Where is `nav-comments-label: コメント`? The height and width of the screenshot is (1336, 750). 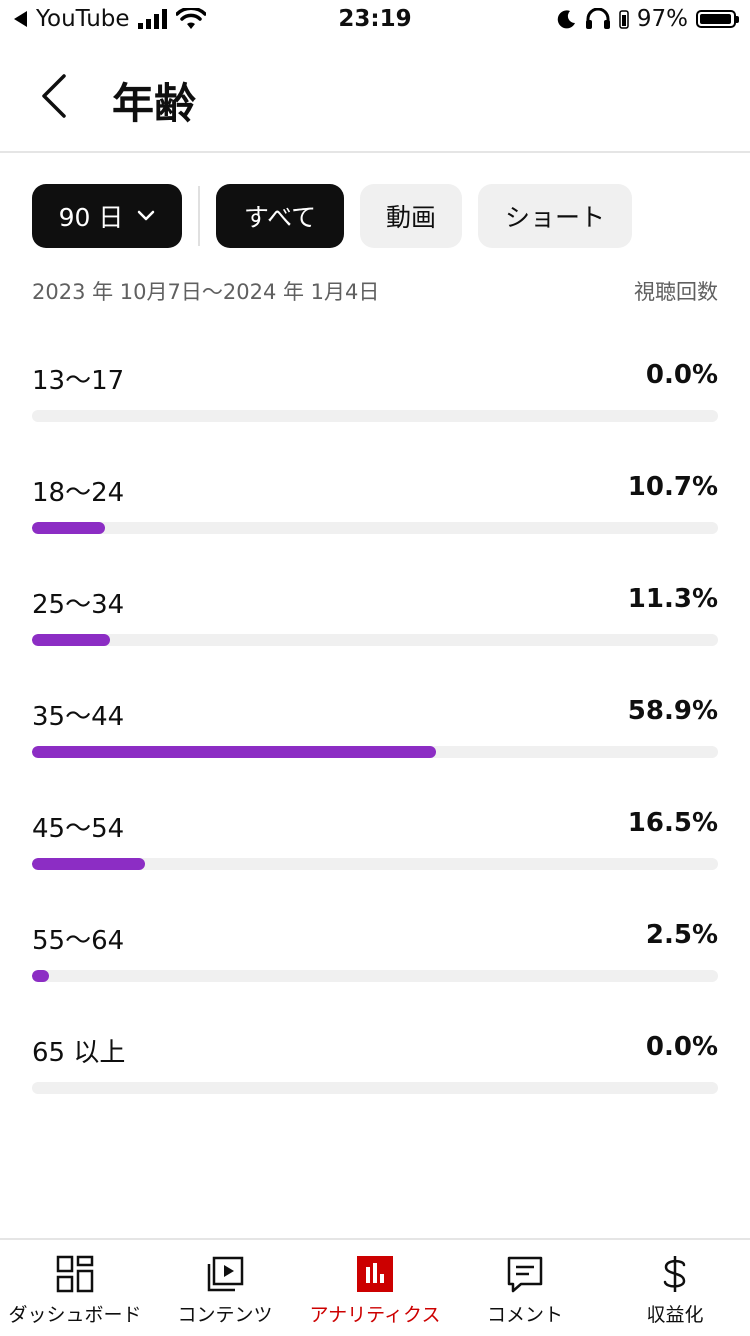 nav-comments-label: コメント is located at coordinates (524, 1315).